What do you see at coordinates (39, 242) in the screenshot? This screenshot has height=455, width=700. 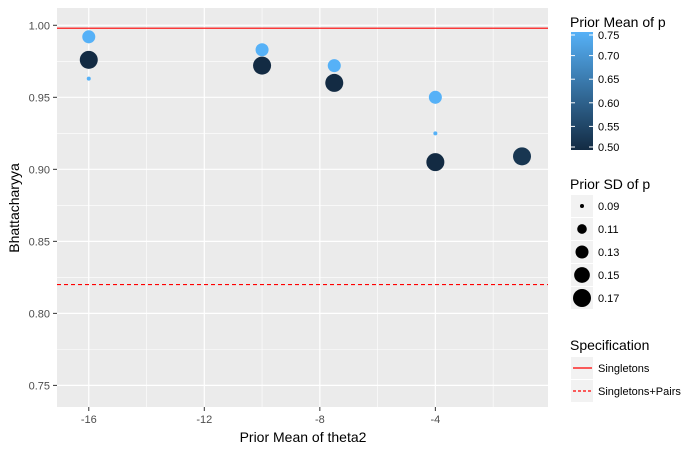 I see `y-tick-label: 0.85` at bounding box center [39, 242].